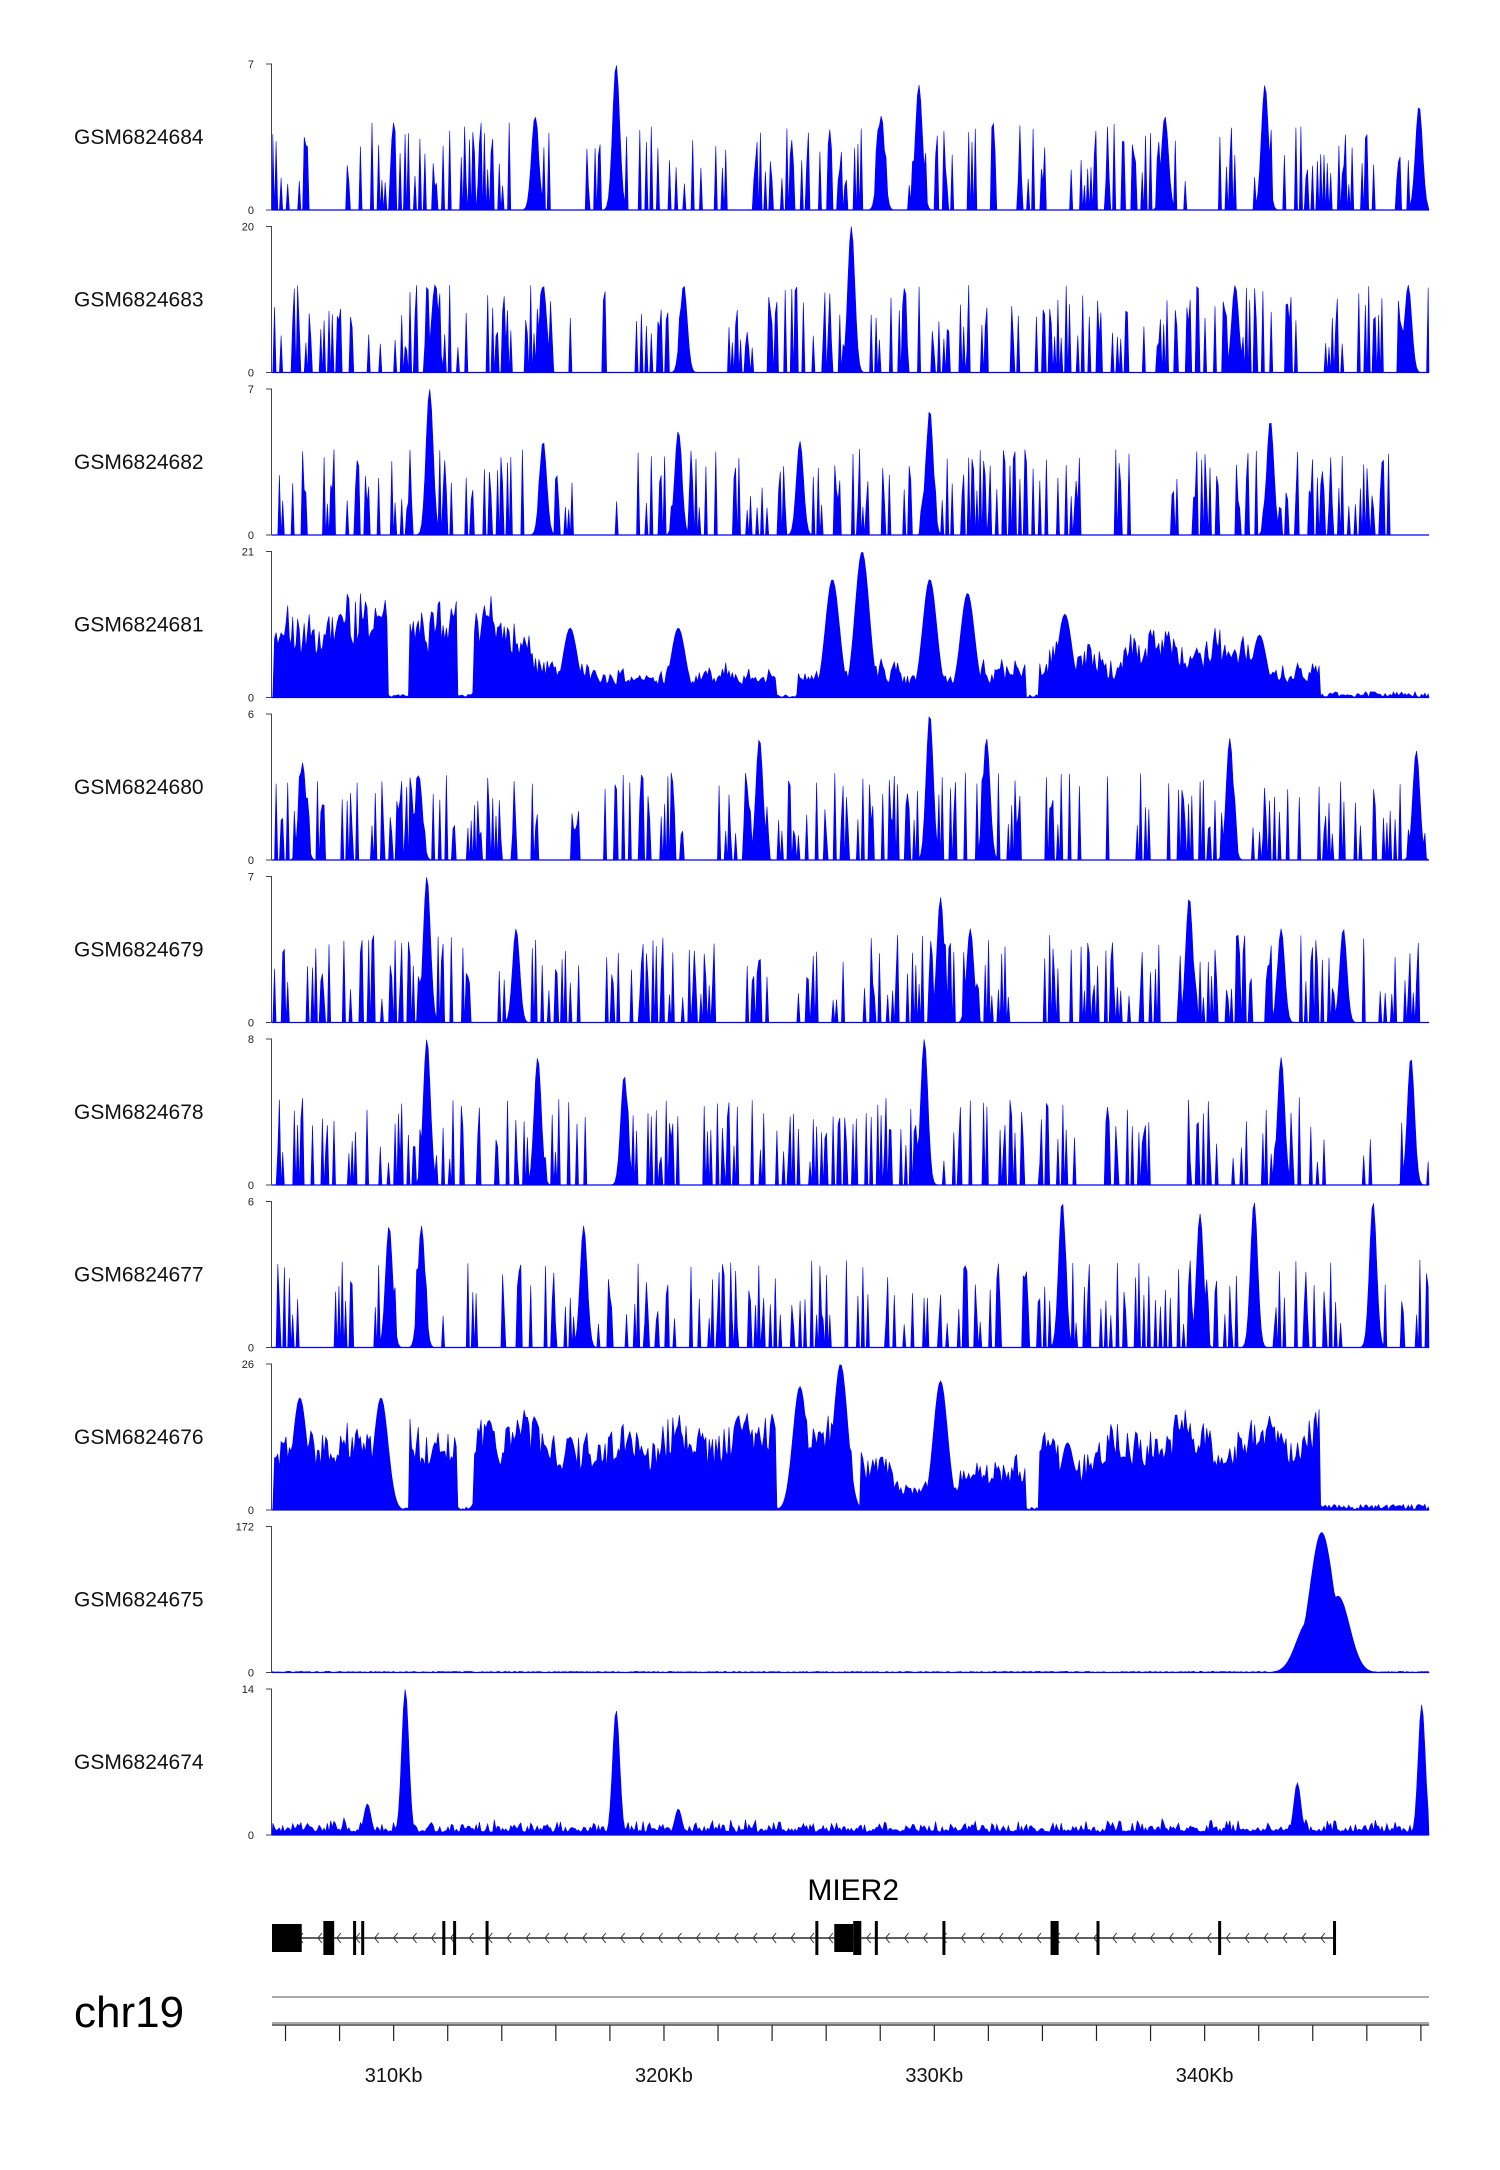  I want to click on gene-name-label: MIER2, so click(853, 1890).